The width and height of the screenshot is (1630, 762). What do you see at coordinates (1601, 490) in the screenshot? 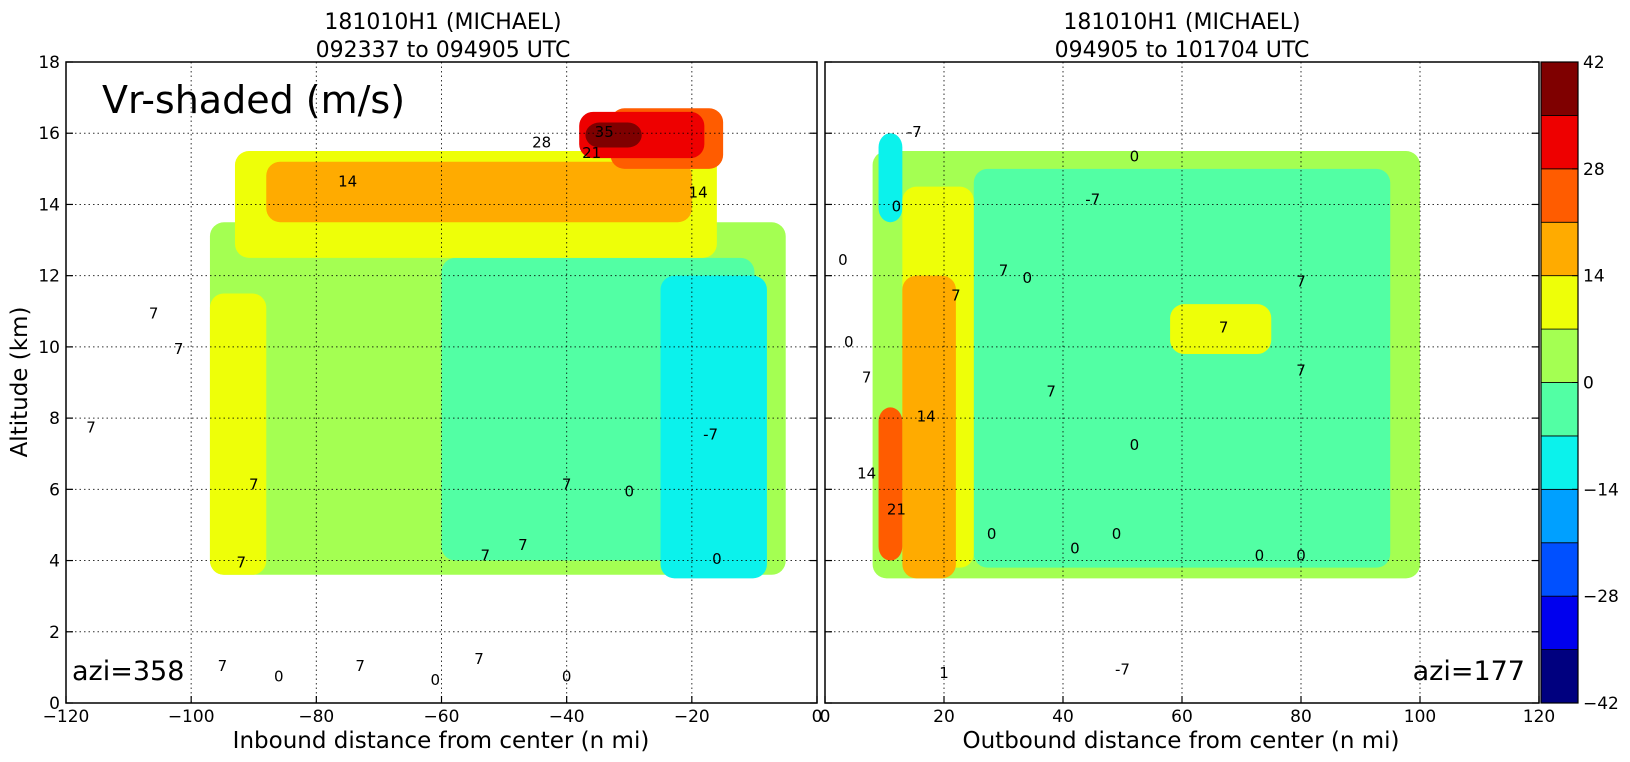
I see `colorbar-tick-label: −14` at bounding box center [1601, 490].